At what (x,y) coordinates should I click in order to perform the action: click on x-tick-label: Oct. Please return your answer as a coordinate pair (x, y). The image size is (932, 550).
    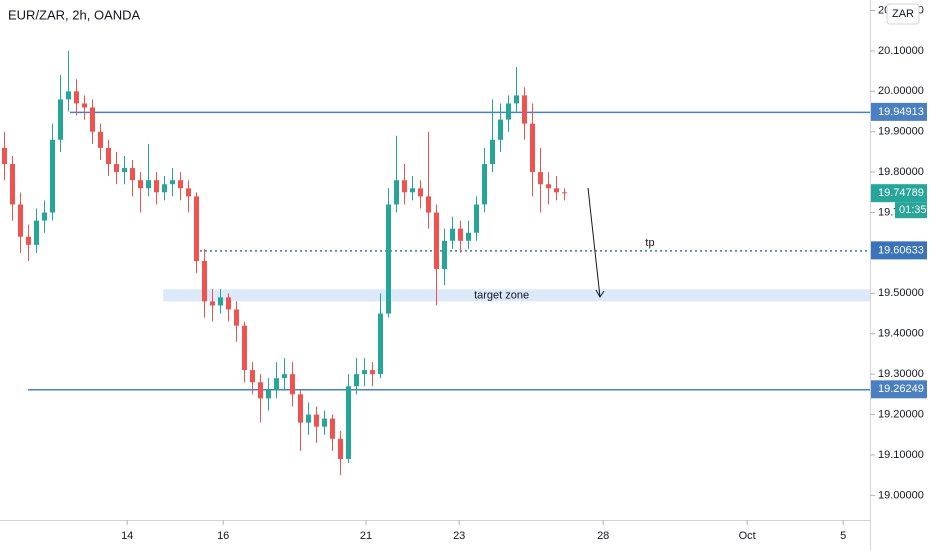
    Looking at the image, I should click on (747, 536).